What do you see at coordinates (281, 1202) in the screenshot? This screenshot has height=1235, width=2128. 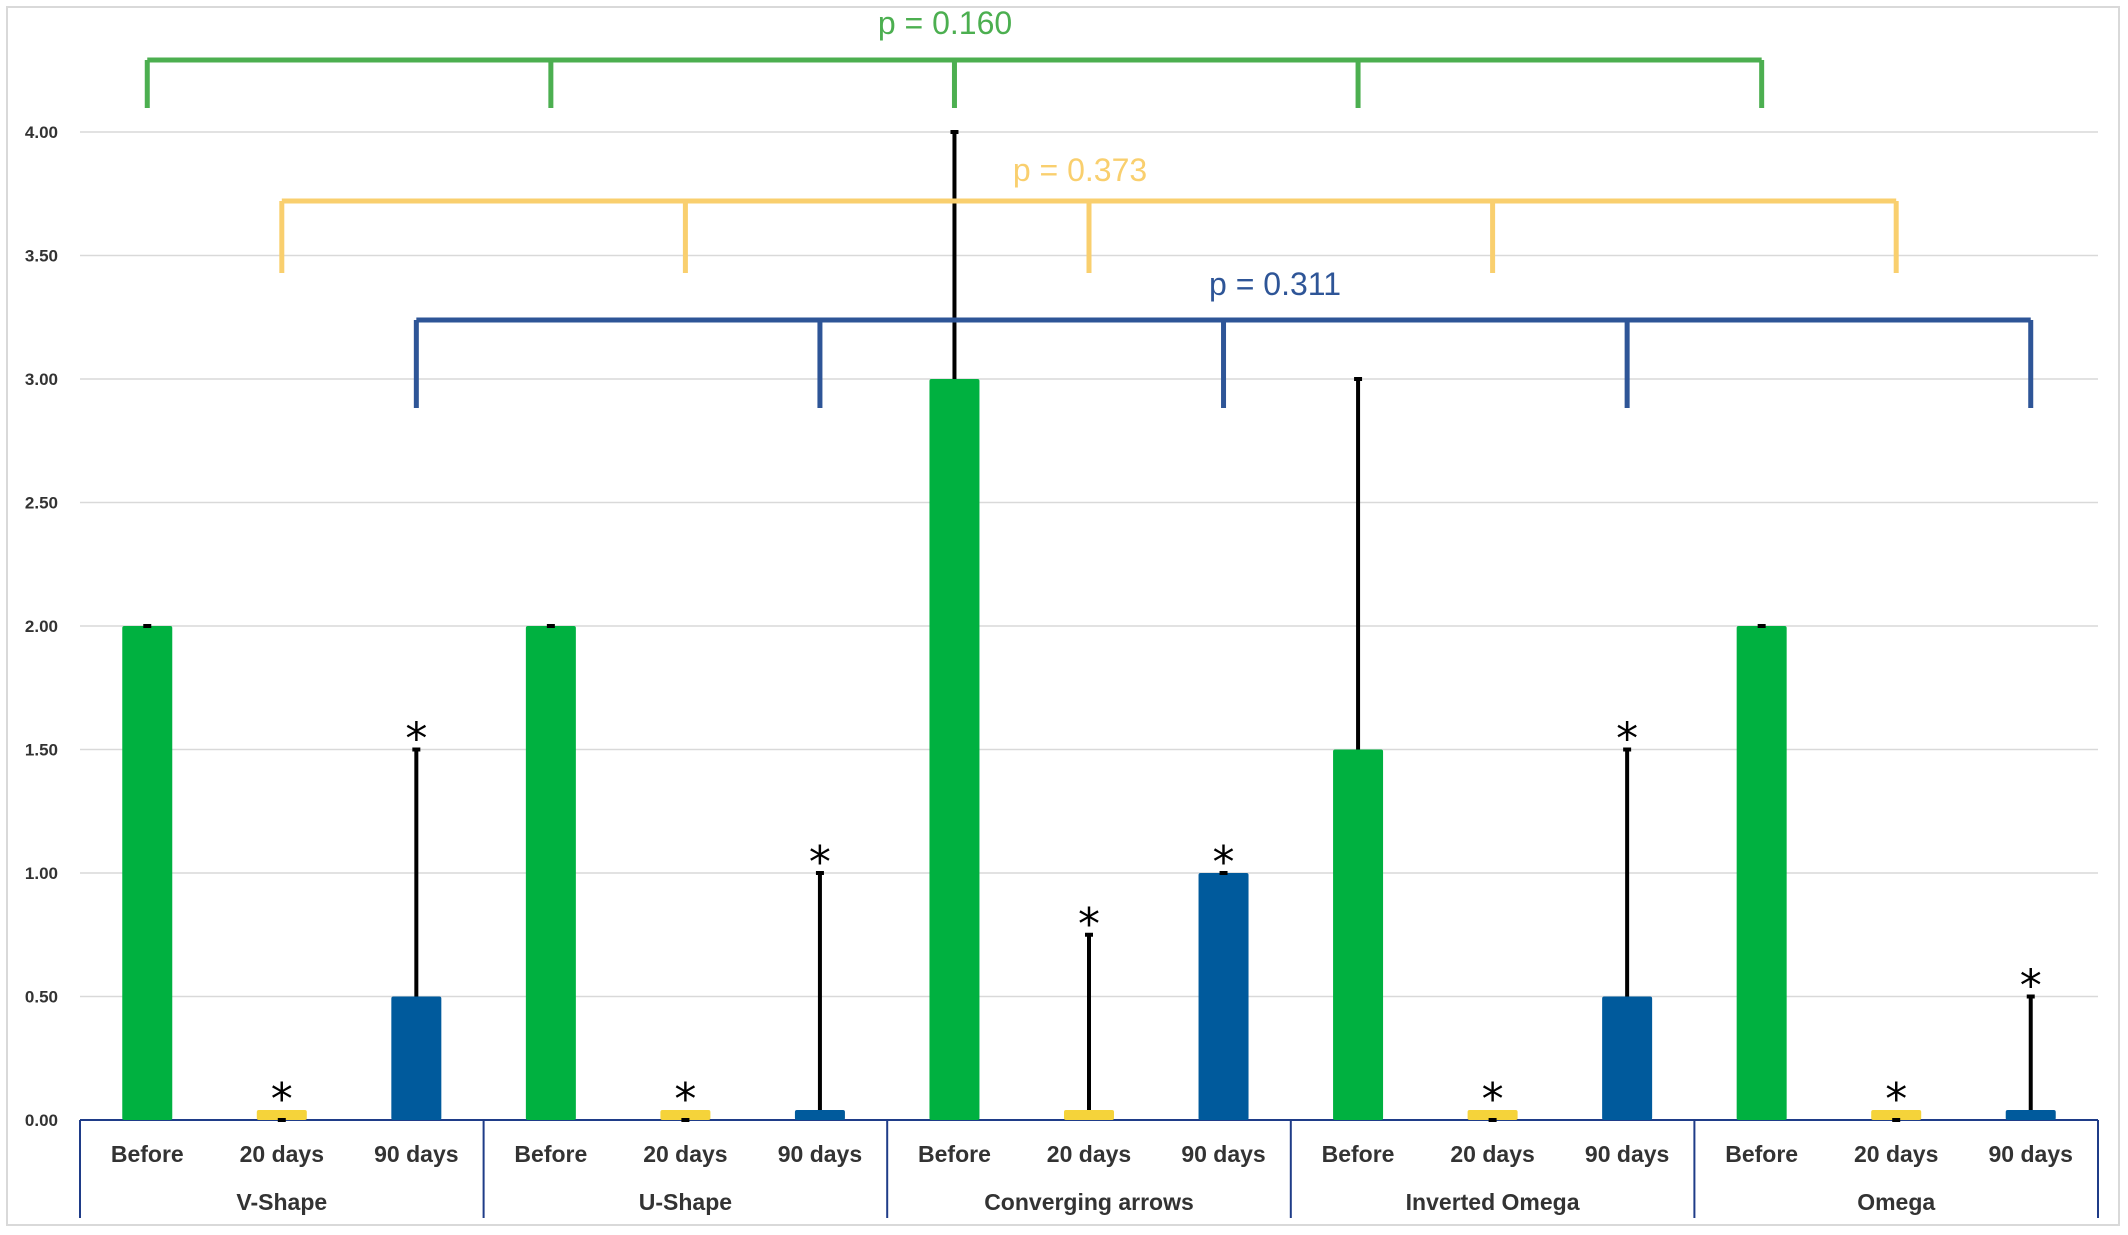 I see `group-label: V-Shape` at bounding box center [281, 1202].